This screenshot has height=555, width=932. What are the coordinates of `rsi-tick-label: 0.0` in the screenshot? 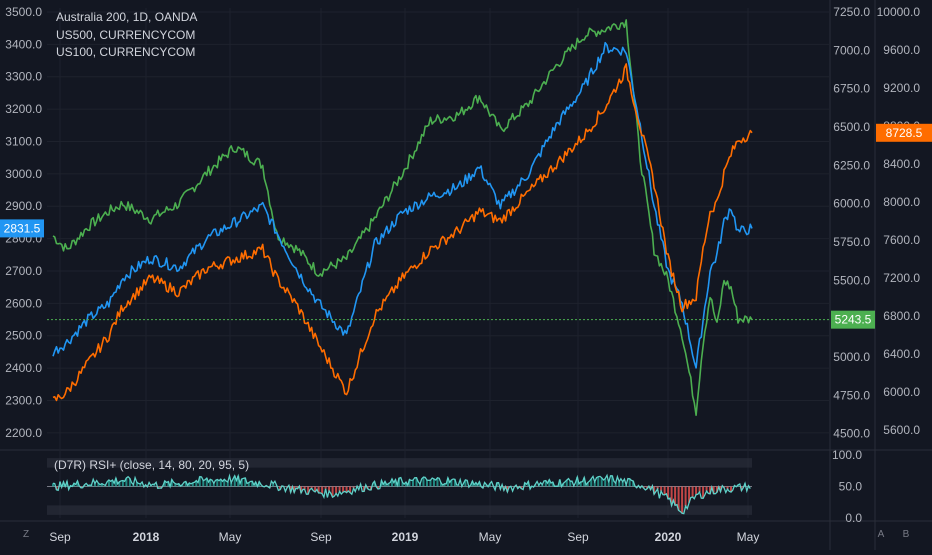 It's located at (853, 518).